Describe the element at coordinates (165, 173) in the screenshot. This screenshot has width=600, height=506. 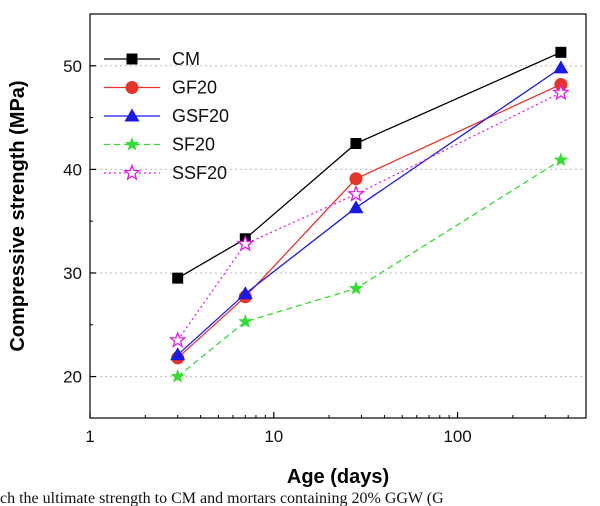
I see `legend-item-ssf20: SSF20` at that location.